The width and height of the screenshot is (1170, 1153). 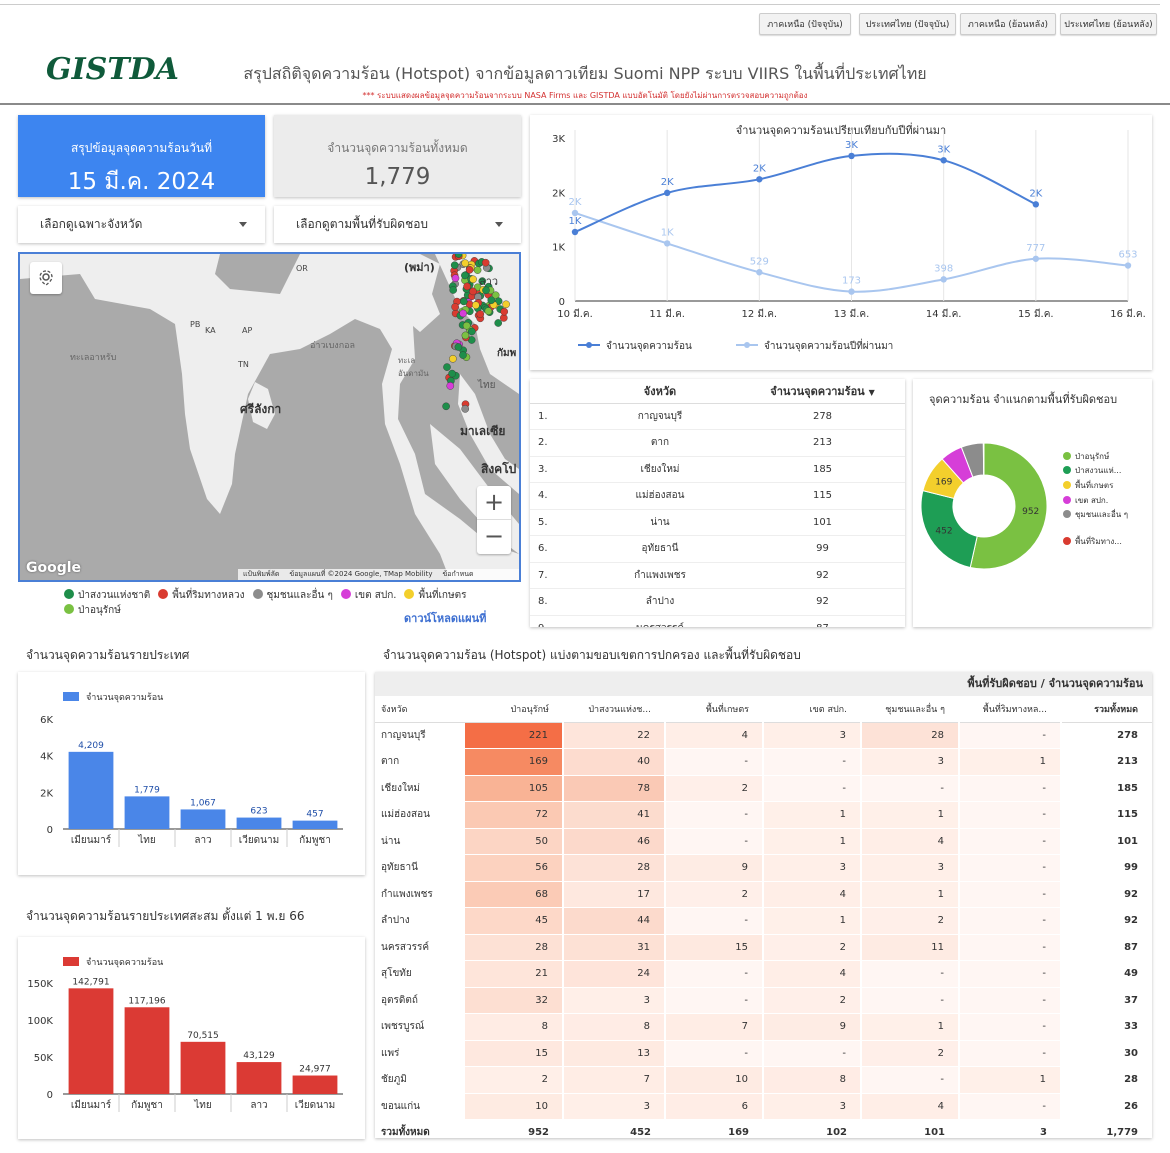 I want to click on table-row: 5. น่าน 101, so click(x=717, y=522).